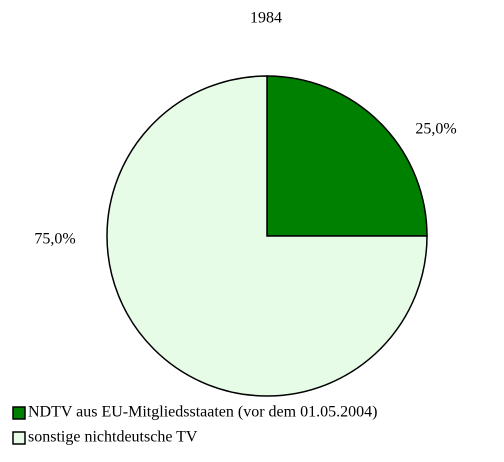 The width and height of the screenshot is (504, 462). I want to click on data-label: 25,0%, so click(435, 129).